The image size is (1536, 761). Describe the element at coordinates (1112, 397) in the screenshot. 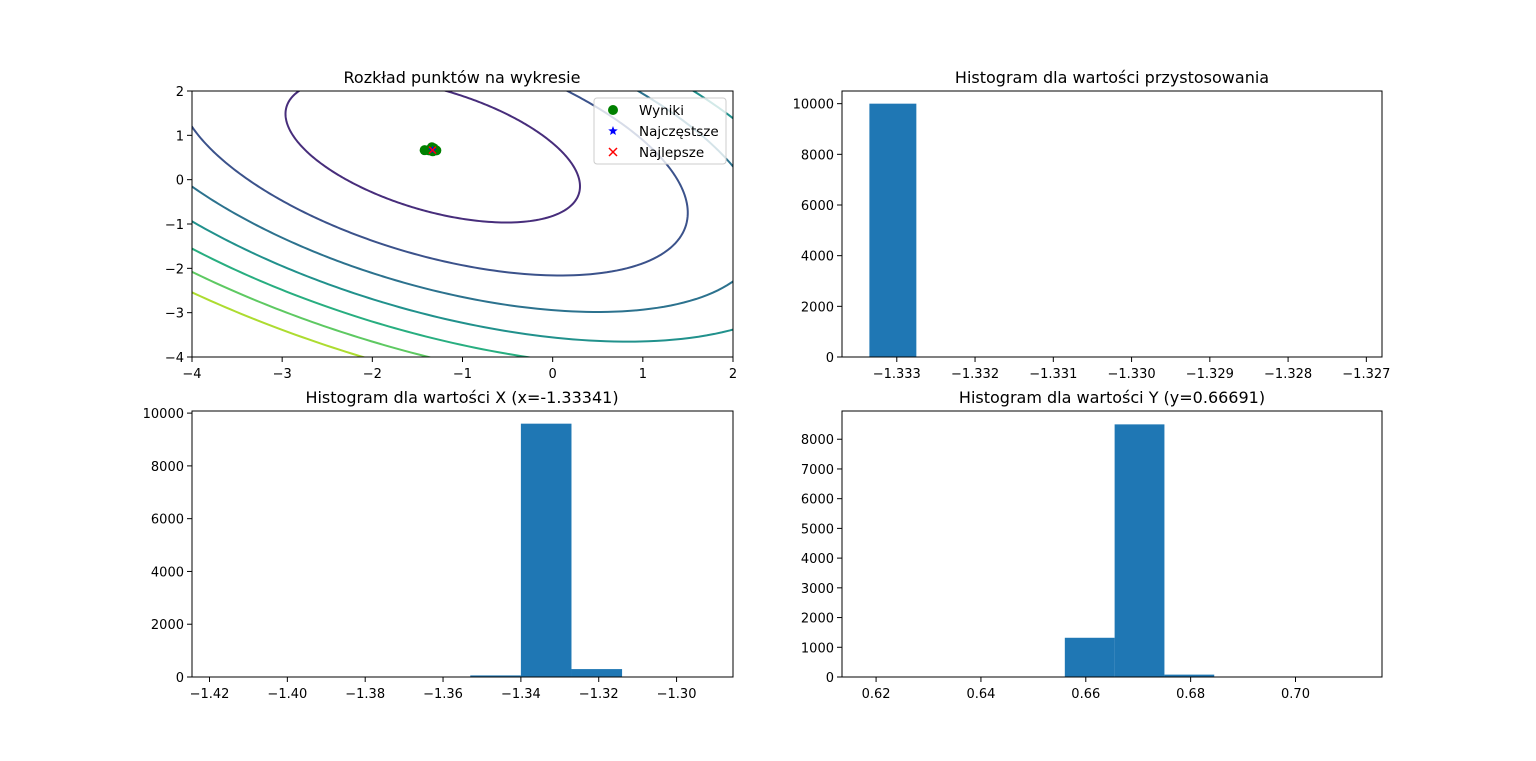

I see `y-histogram-title: Histogram dla wartości Y (y=0.66691)` at that location.